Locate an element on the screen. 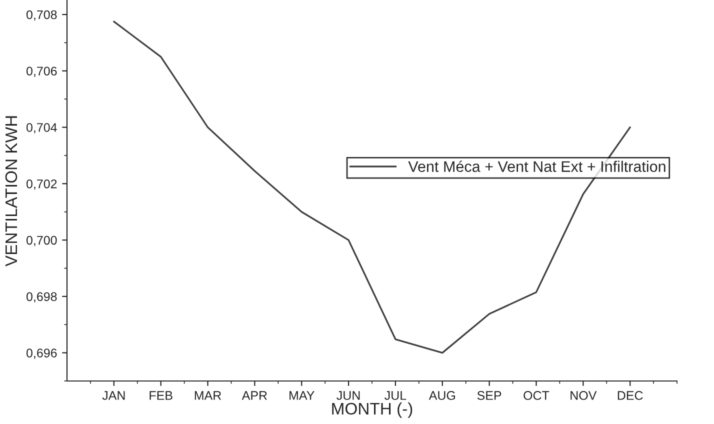 The height and width of the screenshot is (424, 714). x-axis-title: MONTH (-) is located at coordinates (372, 410).